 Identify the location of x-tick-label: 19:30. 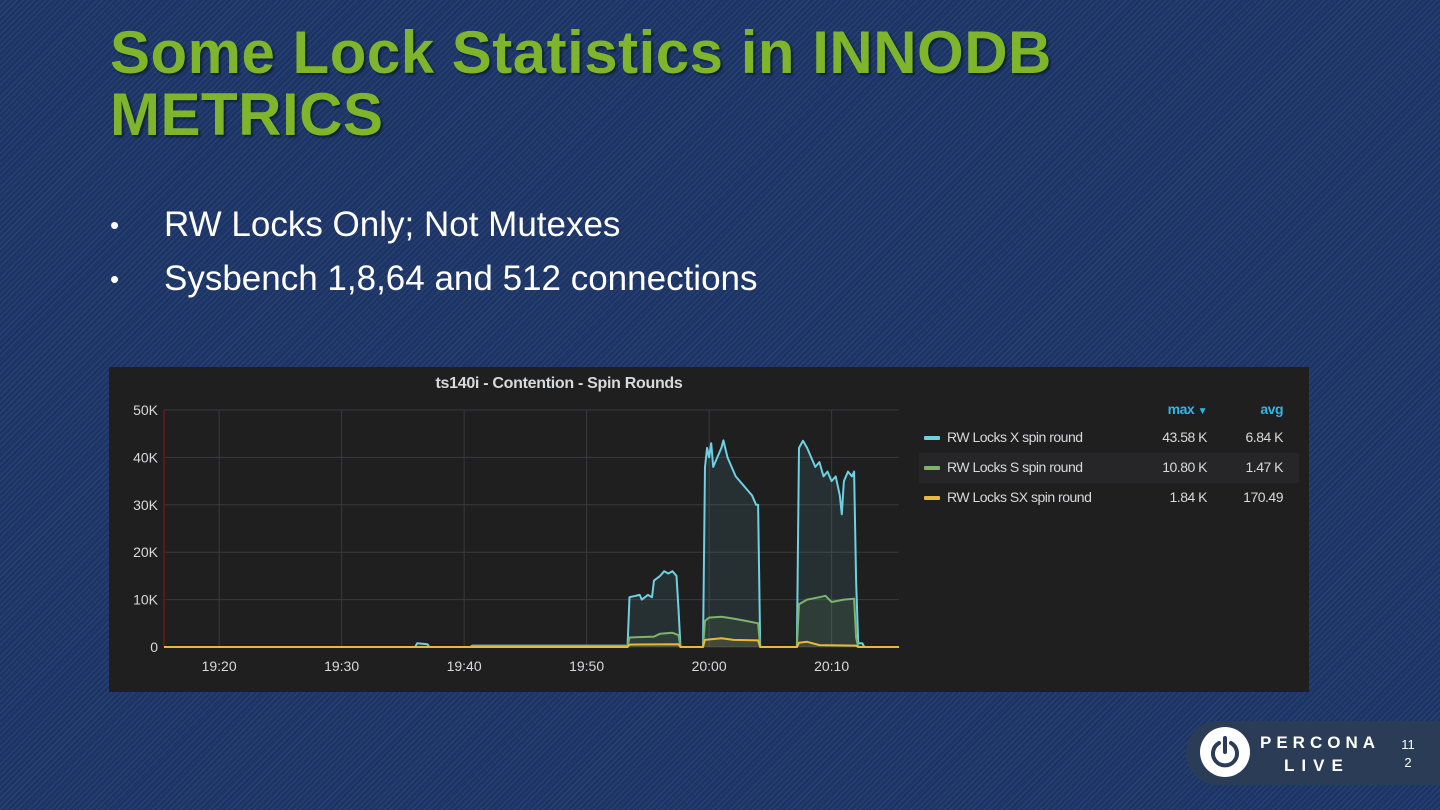
(341, 666).